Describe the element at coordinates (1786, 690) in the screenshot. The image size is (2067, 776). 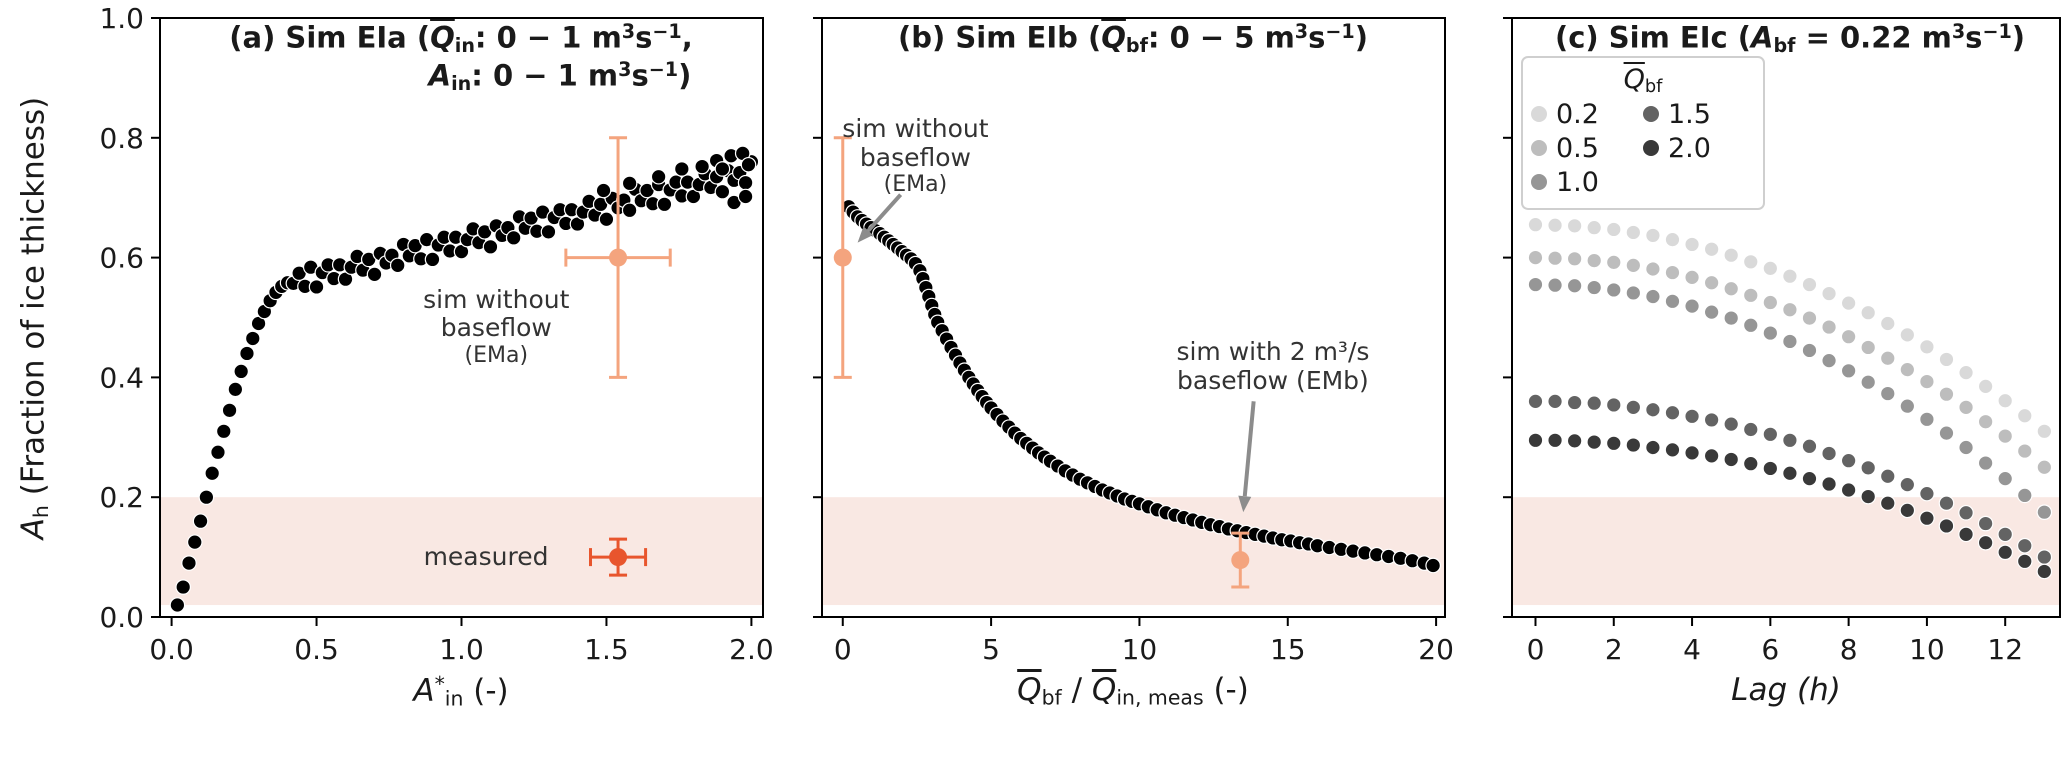
I see `panel-c-x-axis-label: Lag (h)` at that location.